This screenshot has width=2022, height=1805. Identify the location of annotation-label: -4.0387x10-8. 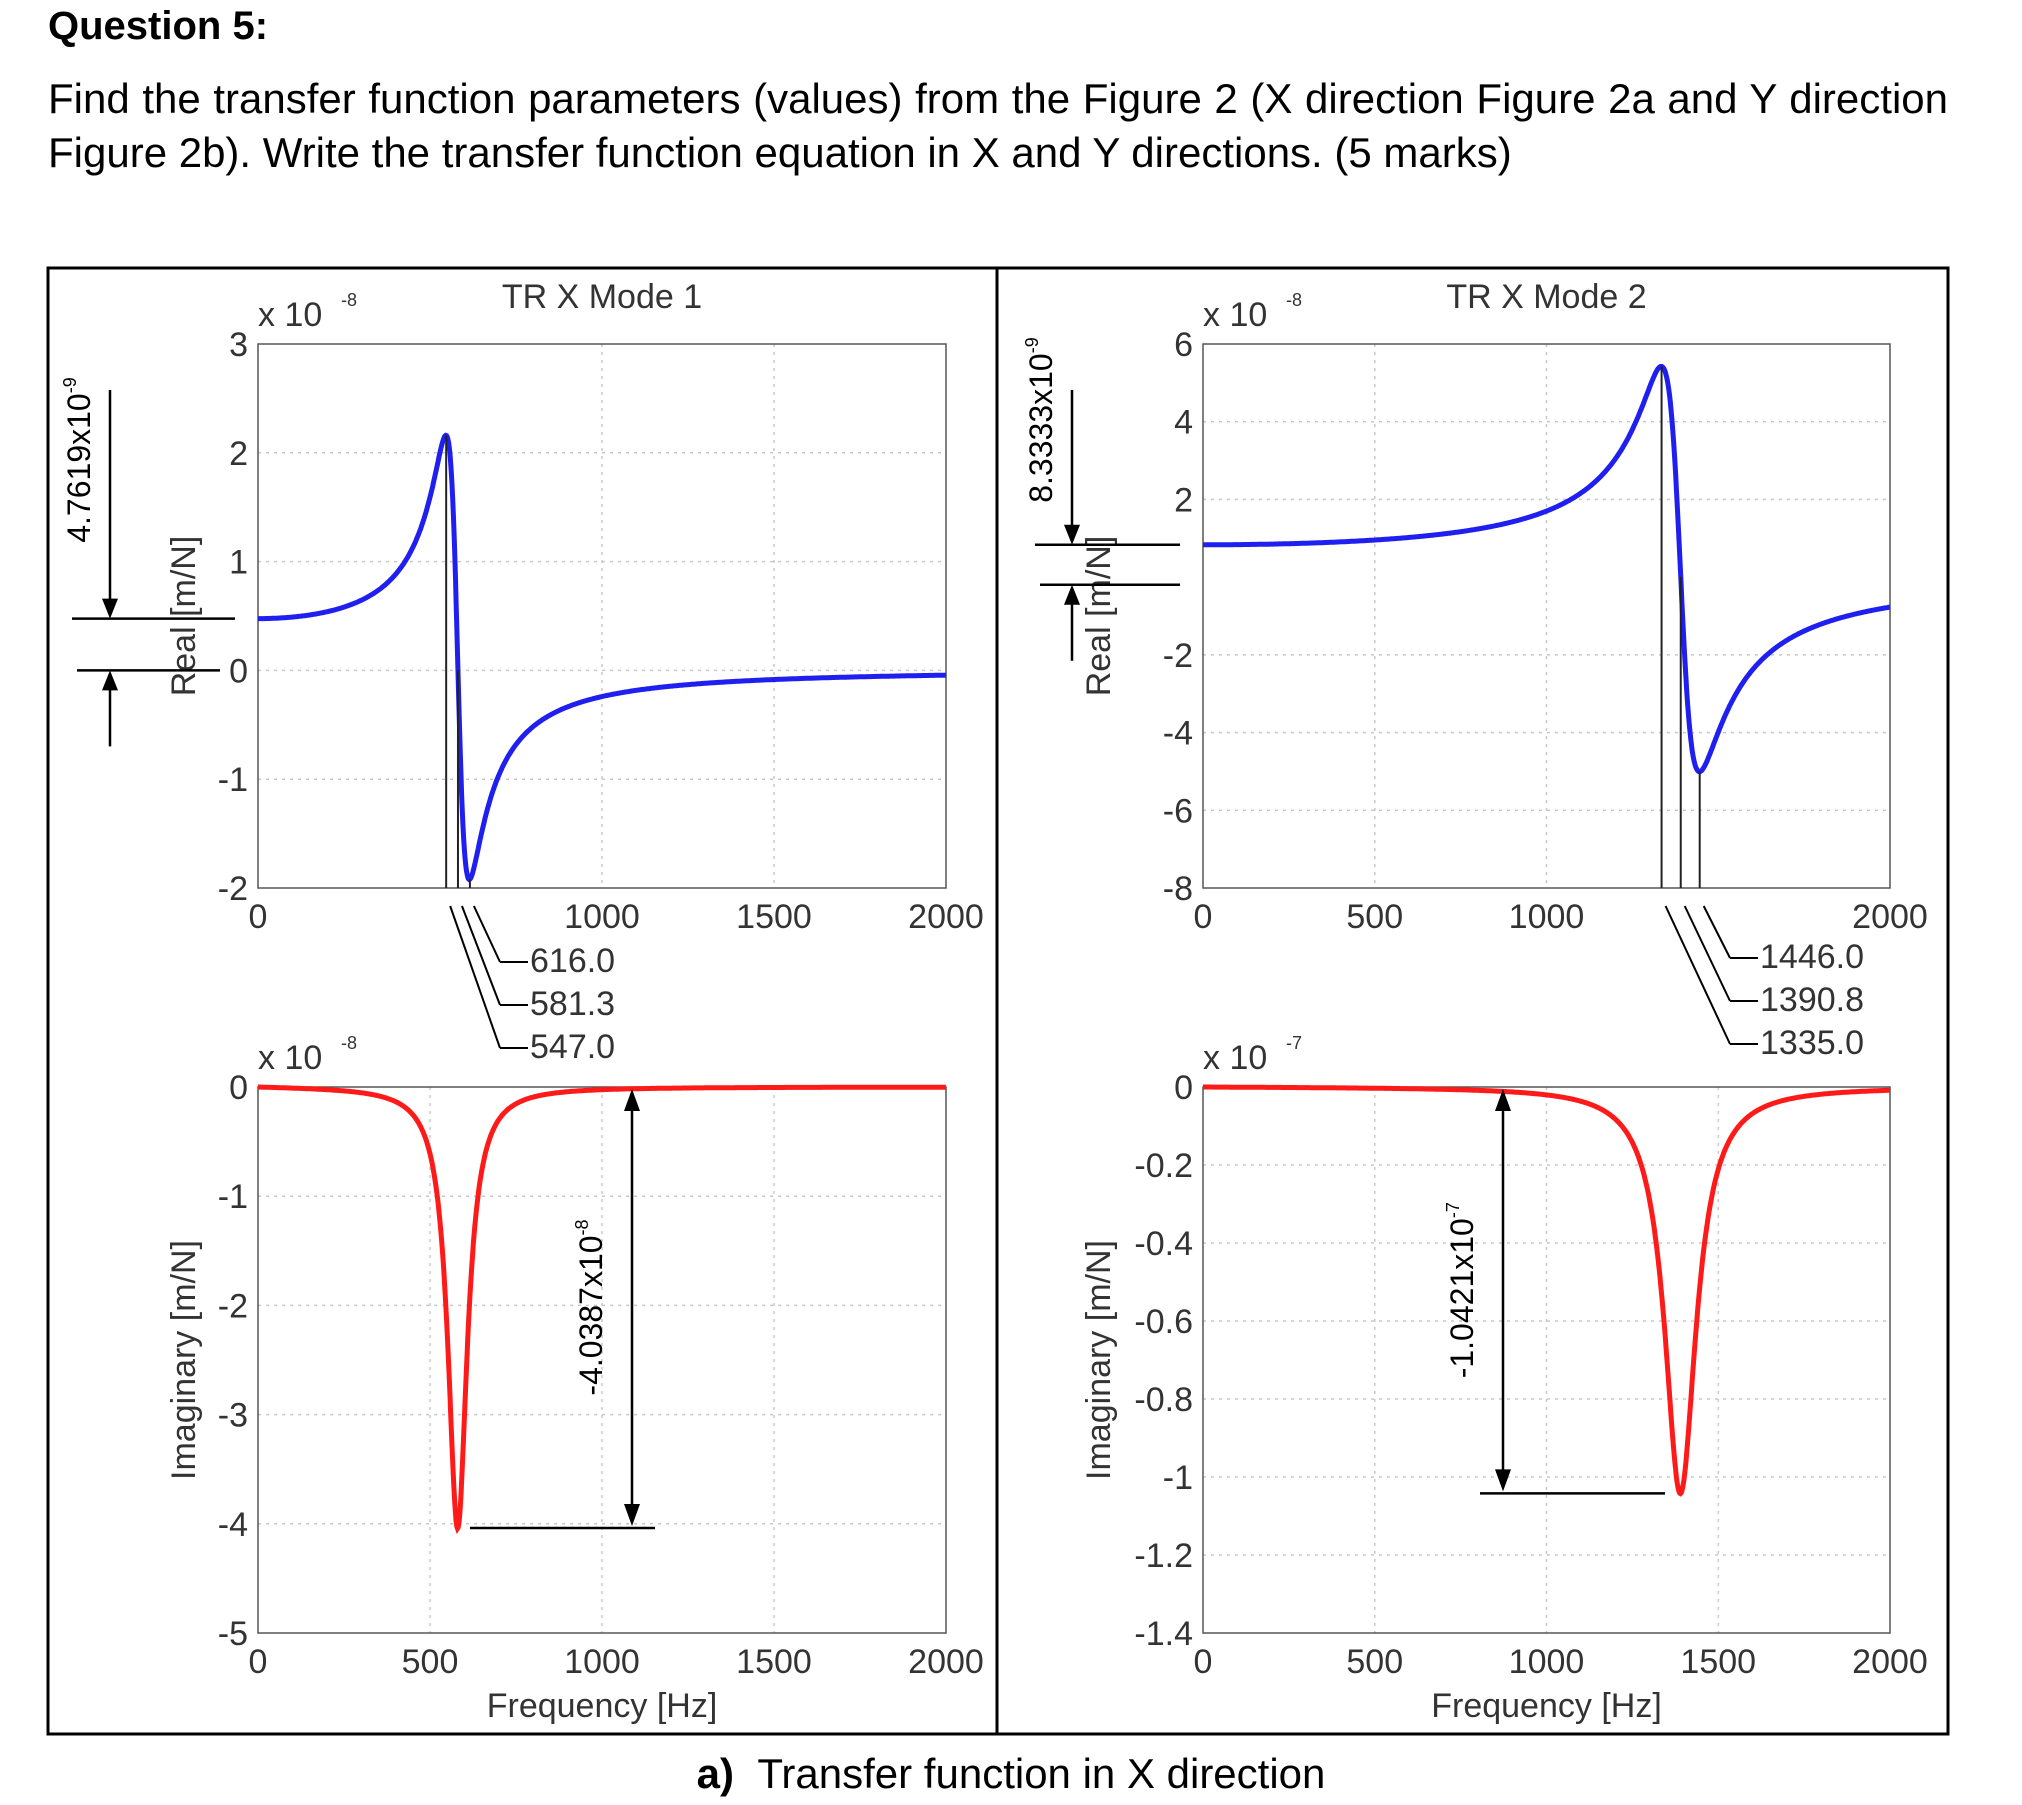
(590, 1307).